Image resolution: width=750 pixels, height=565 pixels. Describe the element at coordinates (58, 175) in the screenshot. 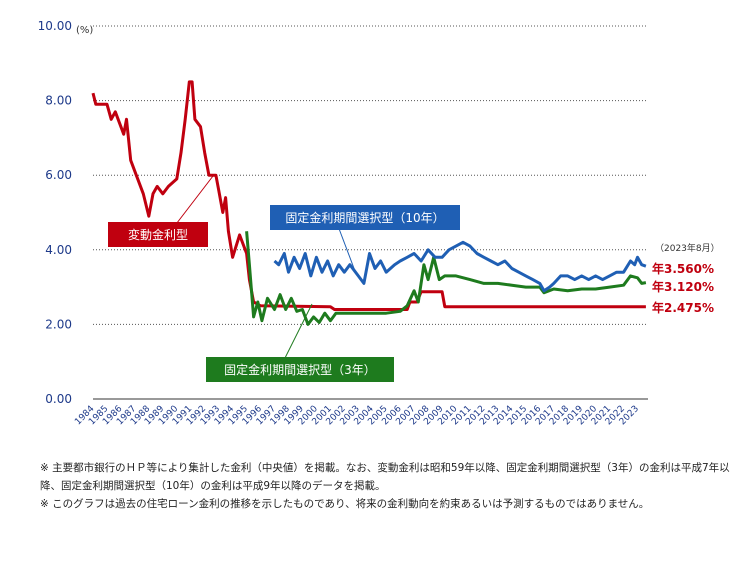

I see `y-tick-label: 6.00` at that location.